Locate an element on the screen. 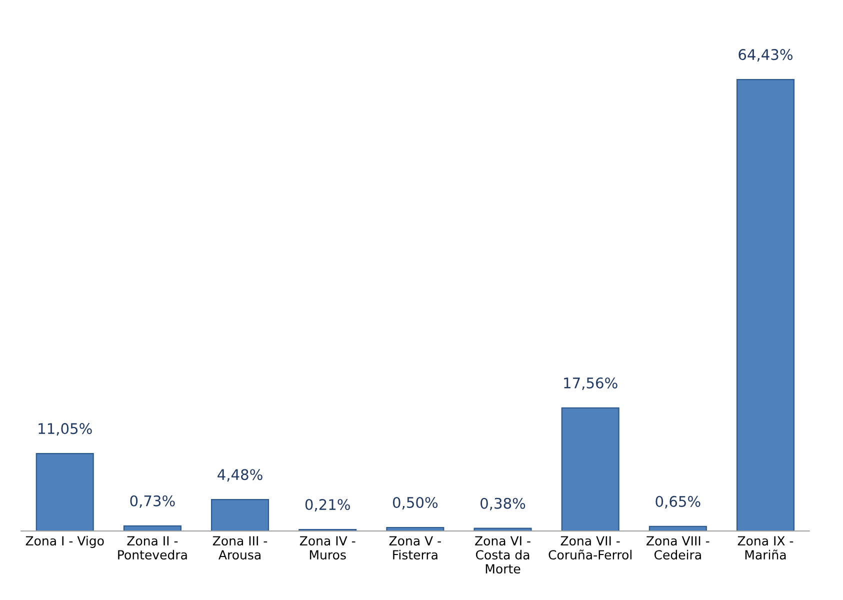  x-tick-label: Zona III - Arousa is located at coordinates (240, 548).